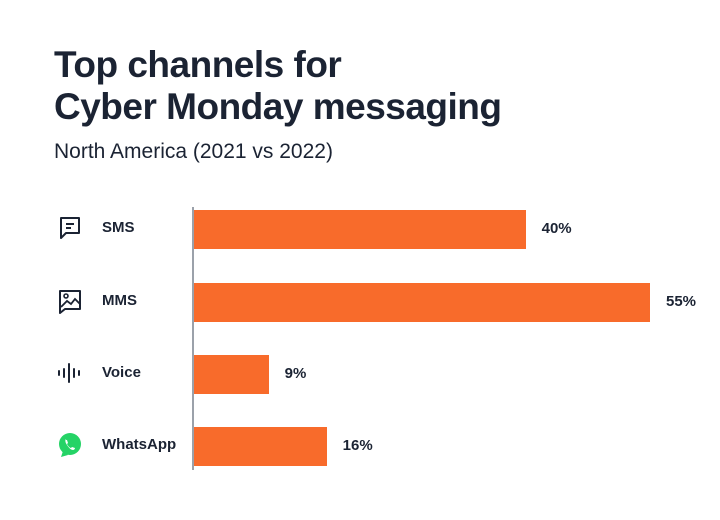  What do you see at coordinates (119, 300) in the screenshot?
I see `category-label: MMS` at bounding box center [119, 300].